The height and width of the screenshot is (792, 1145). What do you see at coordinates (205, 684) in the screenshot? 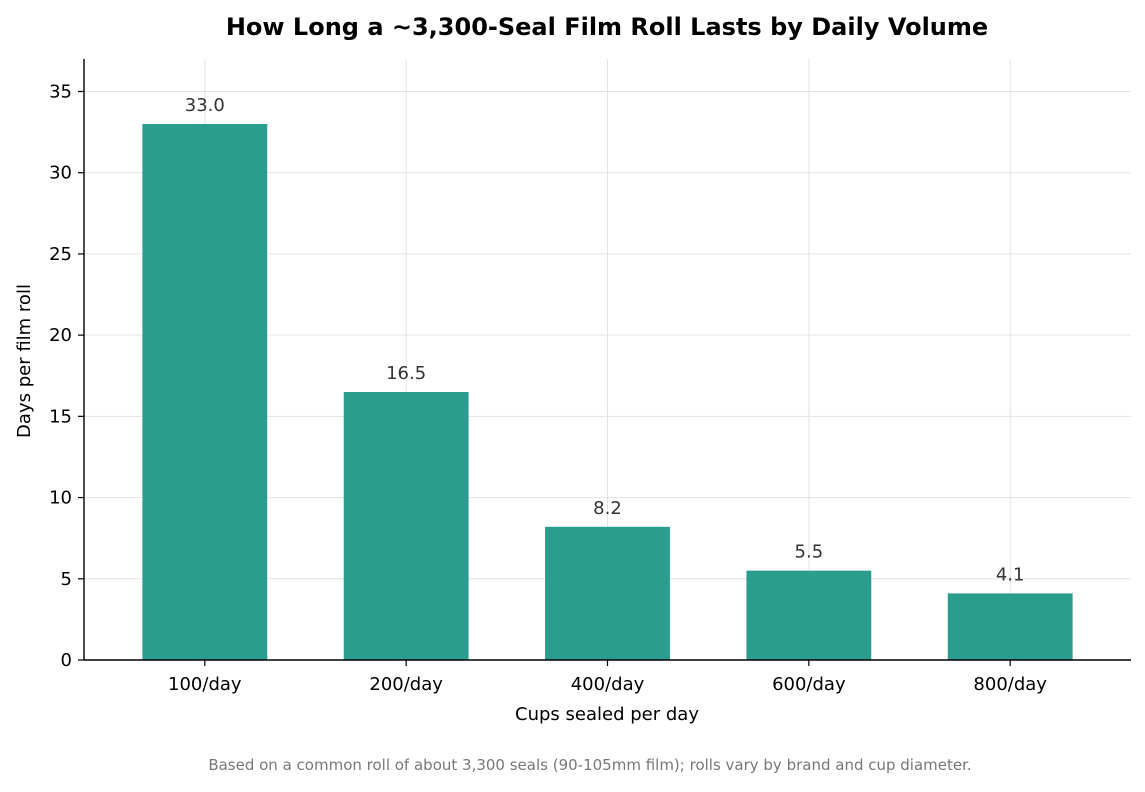
I see `x-tick-label-0: 100/day` at bounding box center [205, 684].